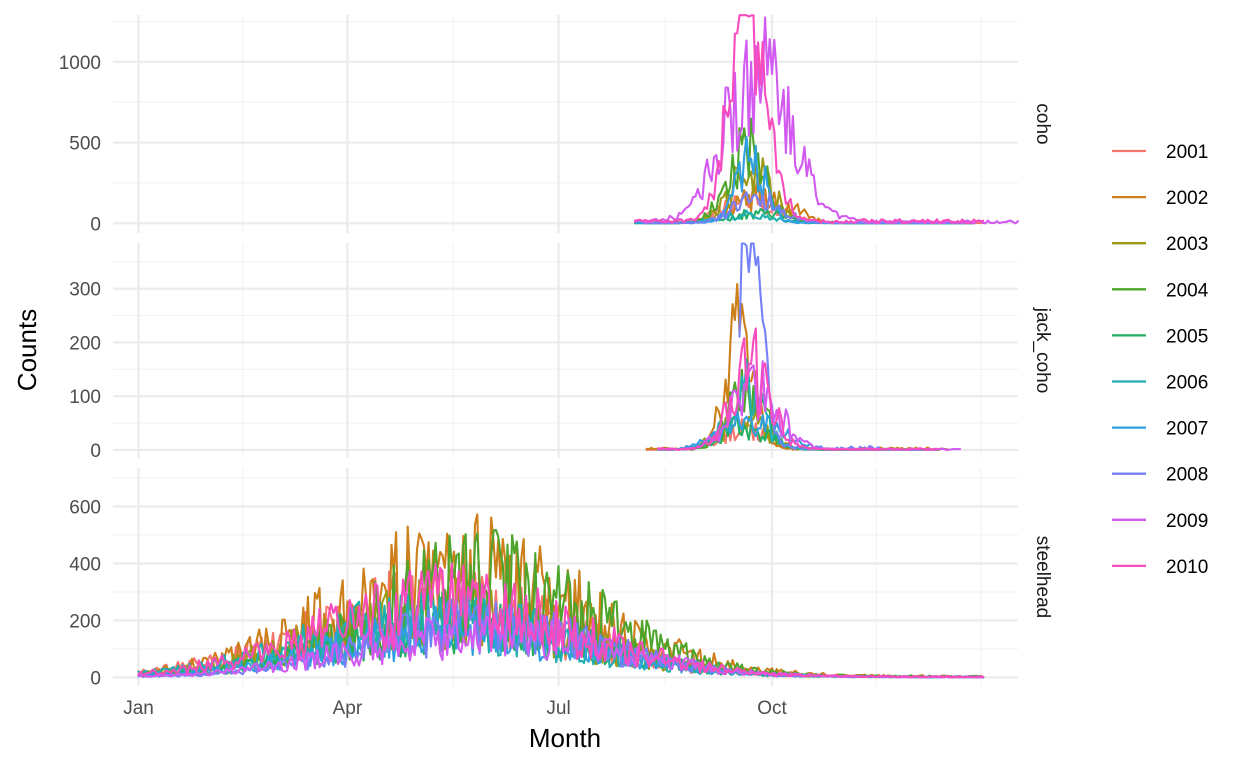 The height and width of the screenshot is (768, 1248). What do you see at coordinates (797, 404) in the screenshot?
I see `series-line-jack_coho-2006` at bounding box center [797, 404].